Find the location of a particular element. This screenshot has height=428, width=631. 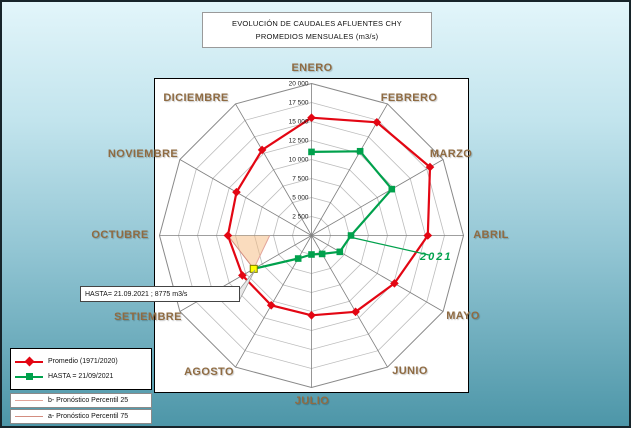

radial-tick-label: 15 000 is located at coordinates (299, 122).